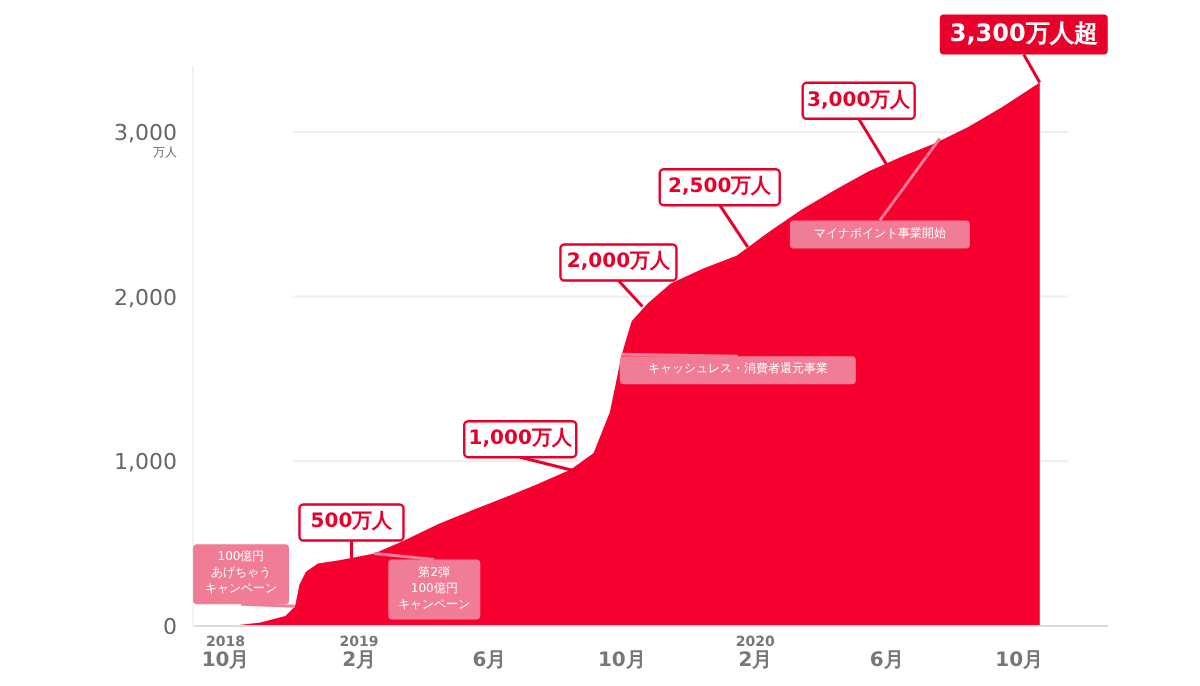 This screenshot has height=686, width=1200. What do you see at coordinates (352, 521) in the screenshot?
I see `annotation: 500万人` at bounding box center [352, 521].